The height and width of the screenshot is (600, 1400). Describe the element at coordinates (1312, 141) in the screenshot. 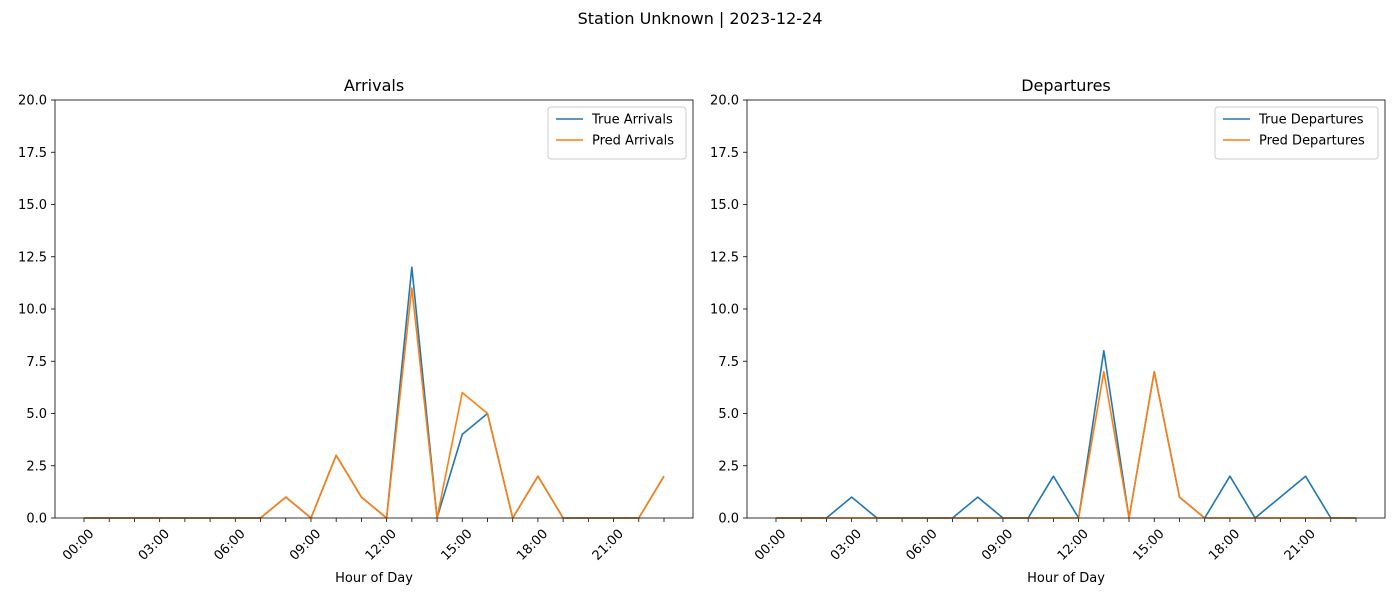

I see `legend-label: Pred Departures` at that location.